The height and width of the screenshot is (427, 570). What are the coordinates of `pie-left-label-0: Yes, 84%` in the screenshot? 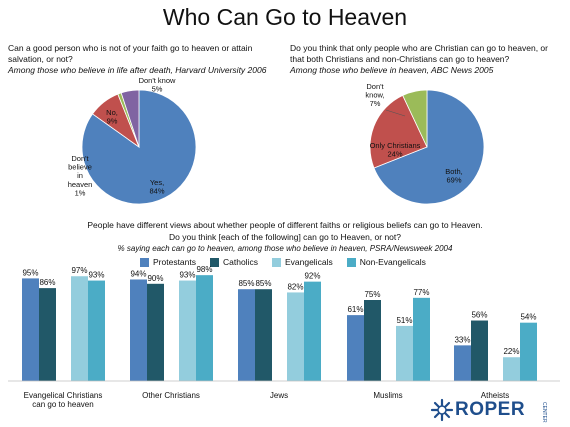 It's located at (156, 187).